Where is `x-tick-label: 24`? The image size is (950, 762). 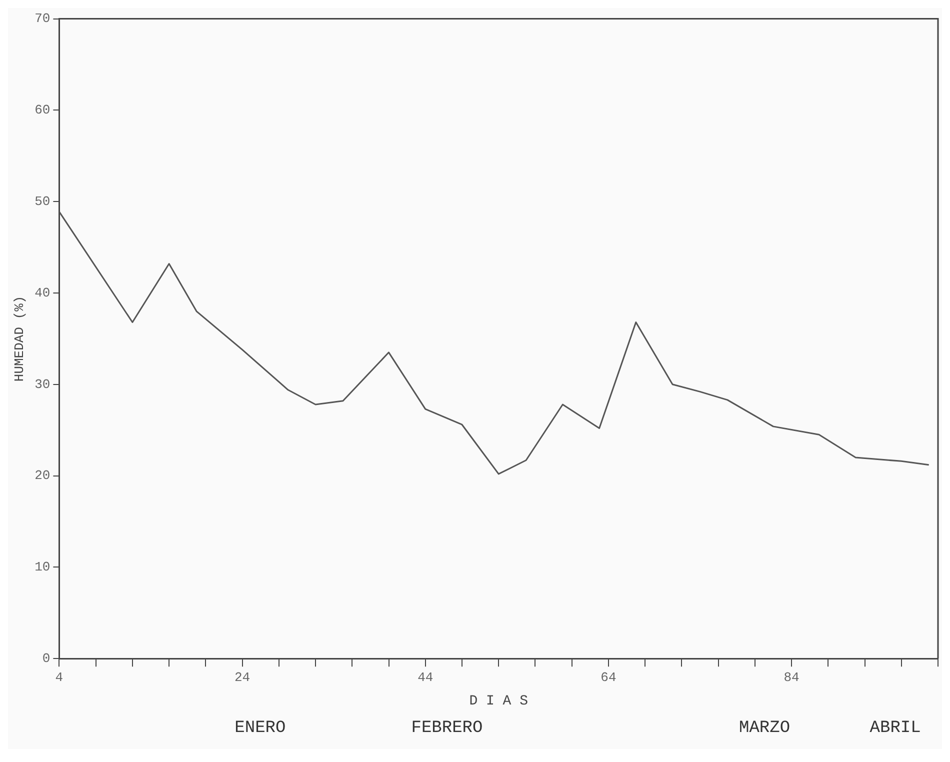
x-tick-label: 24 is located at coordinates (242, 677).